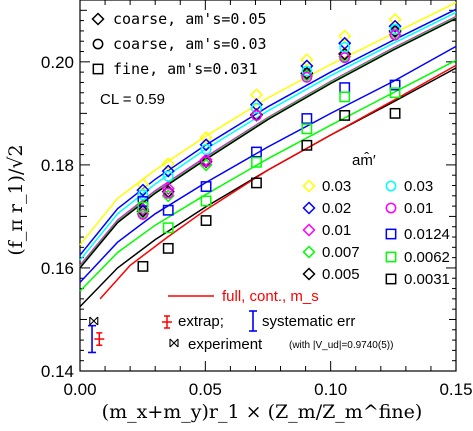 The width and height of the screenshot is (473, 431). Describe the element at coordinates (16, 199) in the screenshot. I see `y-axis-title: (f_π r_1)/√2` at that location.